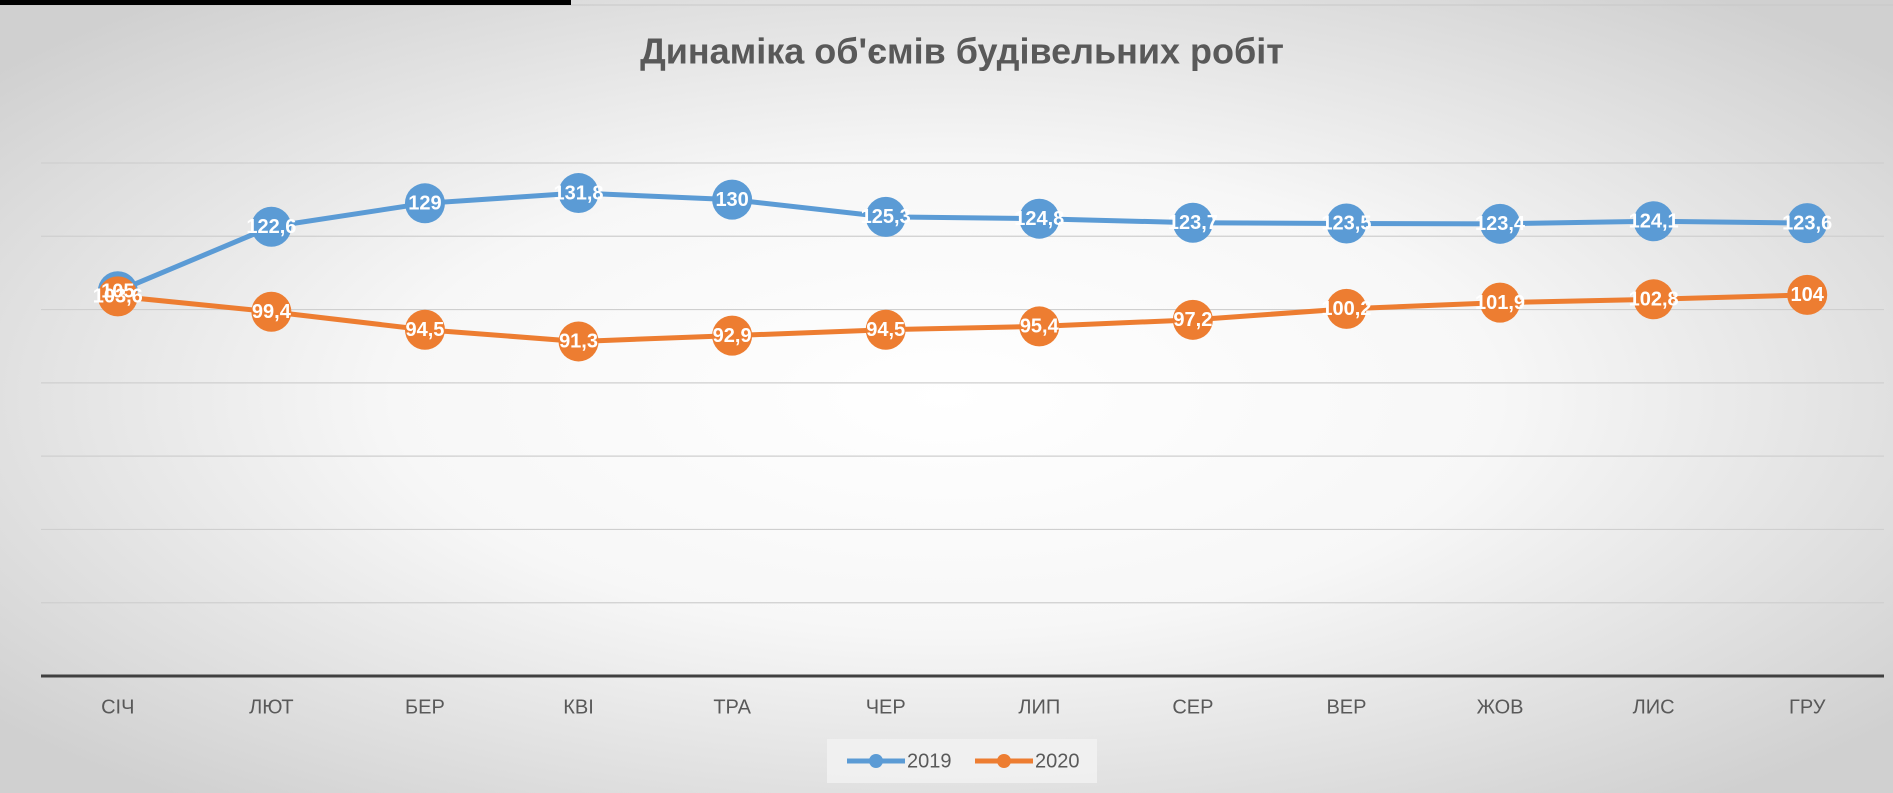 This screenshot has height=793, width=1893. I want to click on data-label: 97,2, so click(1192, 320).